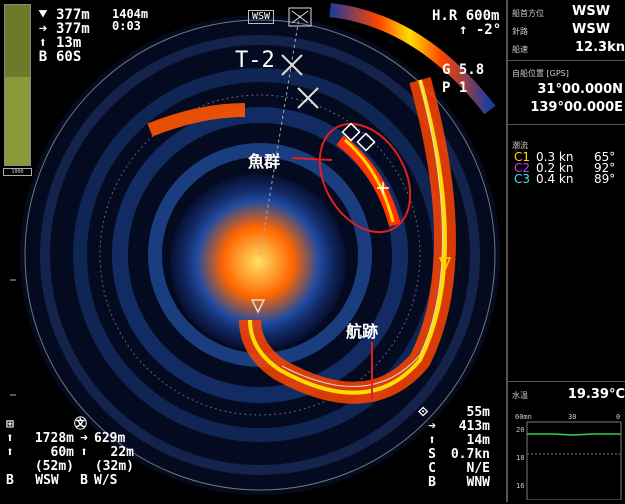  I want to click on horizontal-range: H.R 600m, so click(466, 16).